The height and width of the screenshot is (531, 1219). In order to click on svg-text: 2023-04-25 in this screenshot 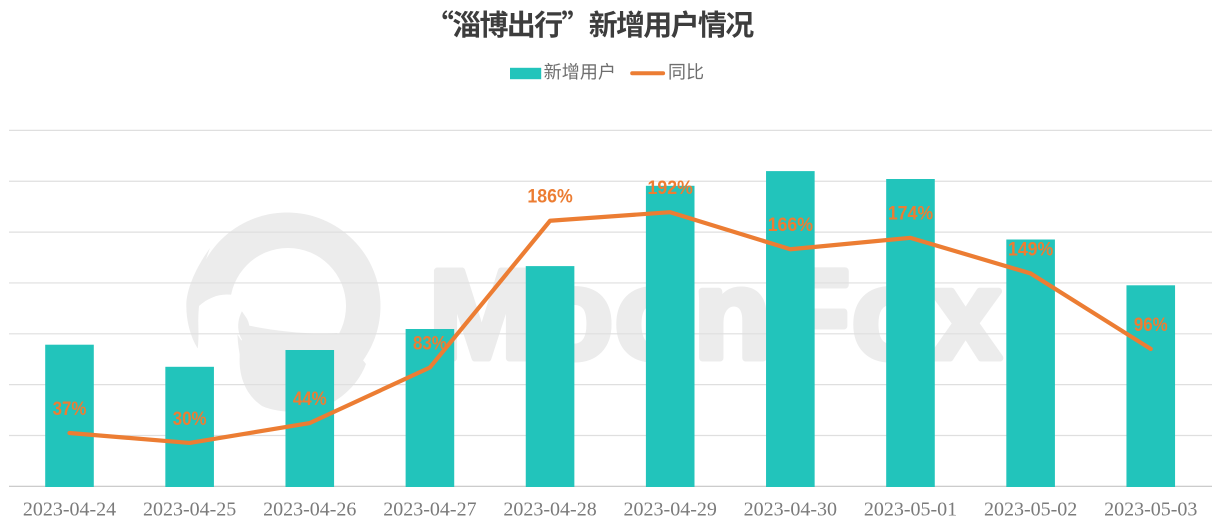, I will do `click(189, 510)`.